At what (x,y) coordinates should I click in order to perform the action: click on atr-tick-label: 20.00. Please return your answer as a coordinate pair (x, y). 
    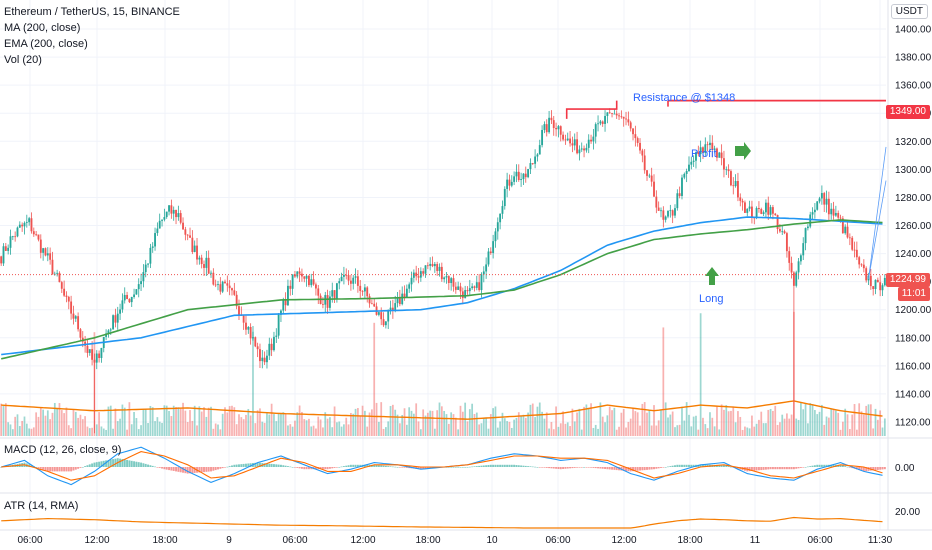
    Looking at the image, I should click on (907, 512).